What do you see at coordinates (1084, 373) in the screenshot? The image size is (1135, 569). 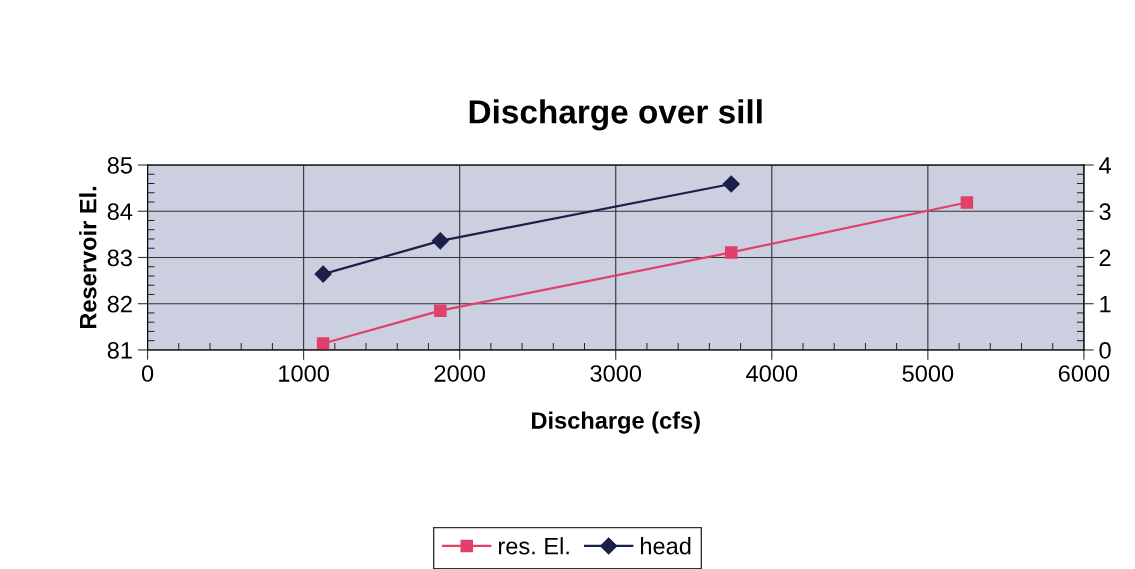 I see `x-tick-label: 6000` at bounding box center [1084, 373].